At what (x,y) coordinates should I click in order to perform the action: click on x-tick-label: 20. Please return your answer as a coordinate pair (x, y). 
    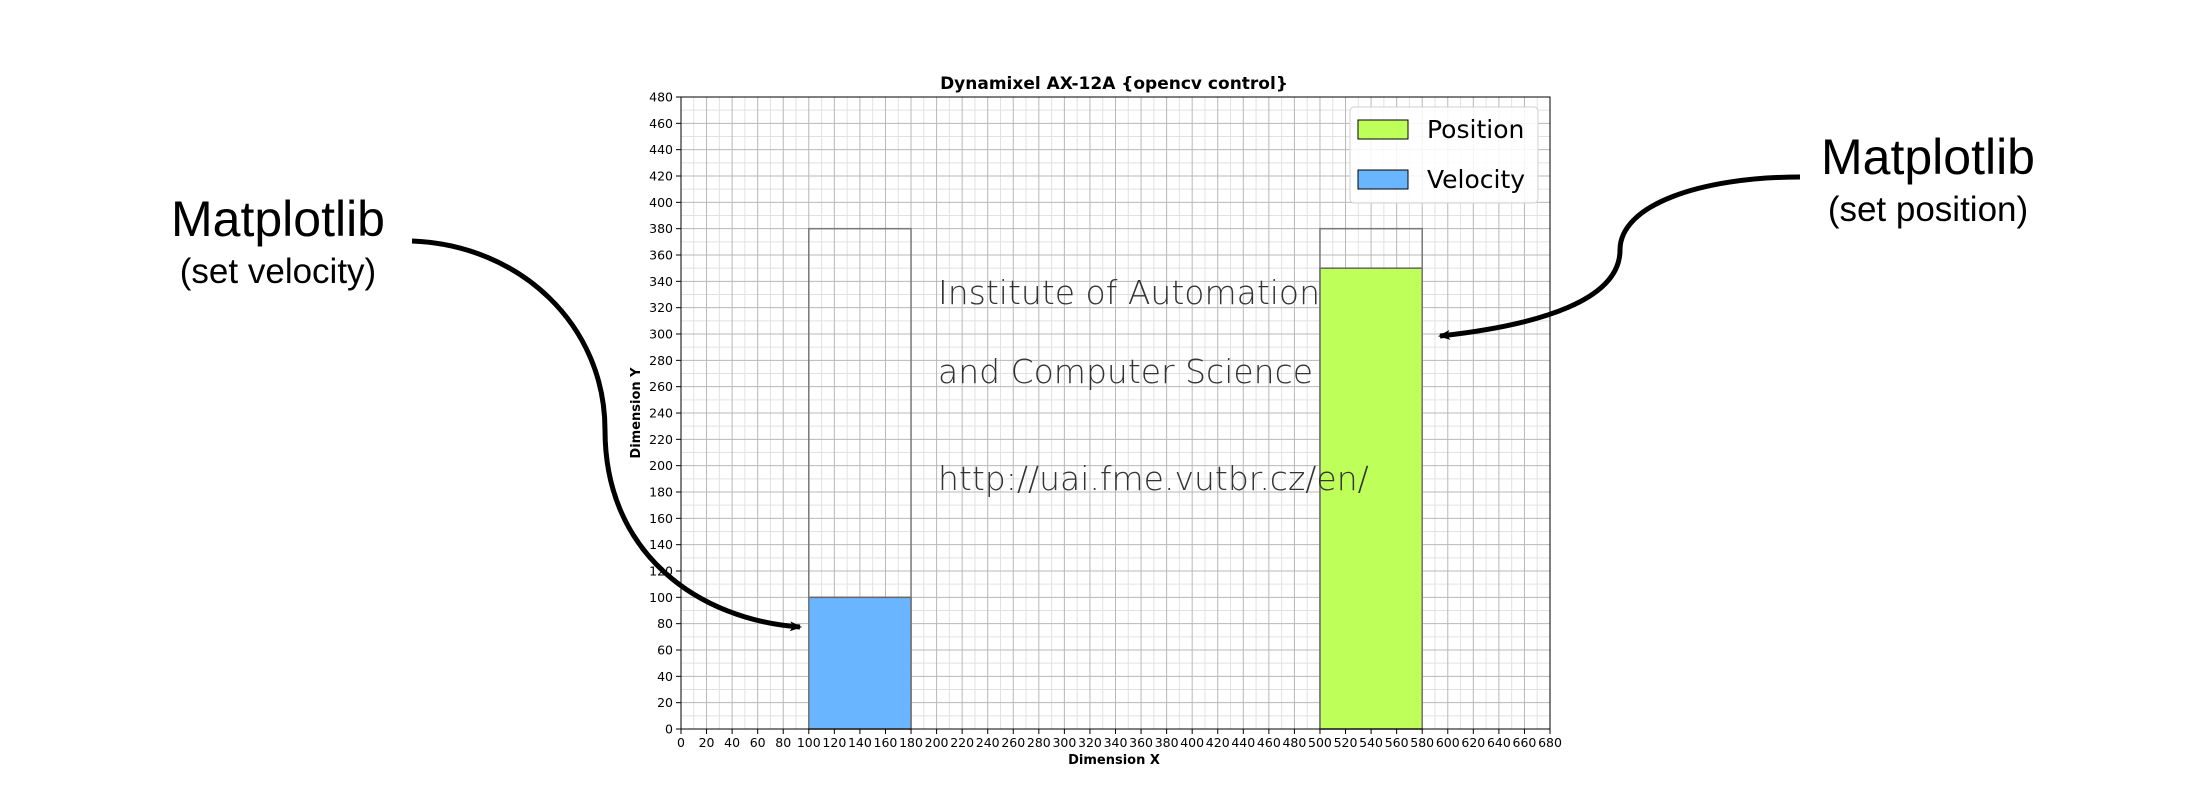
    Looking at the image, I should click on (707, 742).